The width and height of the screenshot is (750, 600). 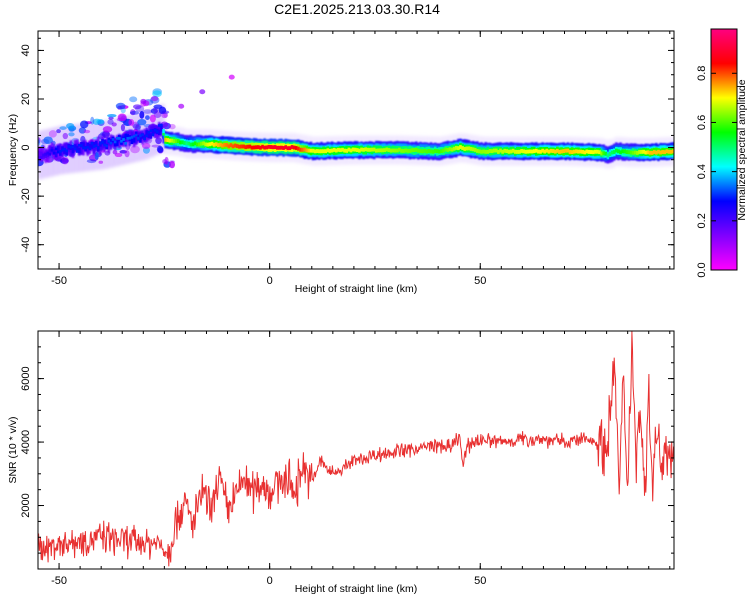 I want to click on snr-ylabel: SNR (10 * v/v), so click(x=13, y=449).